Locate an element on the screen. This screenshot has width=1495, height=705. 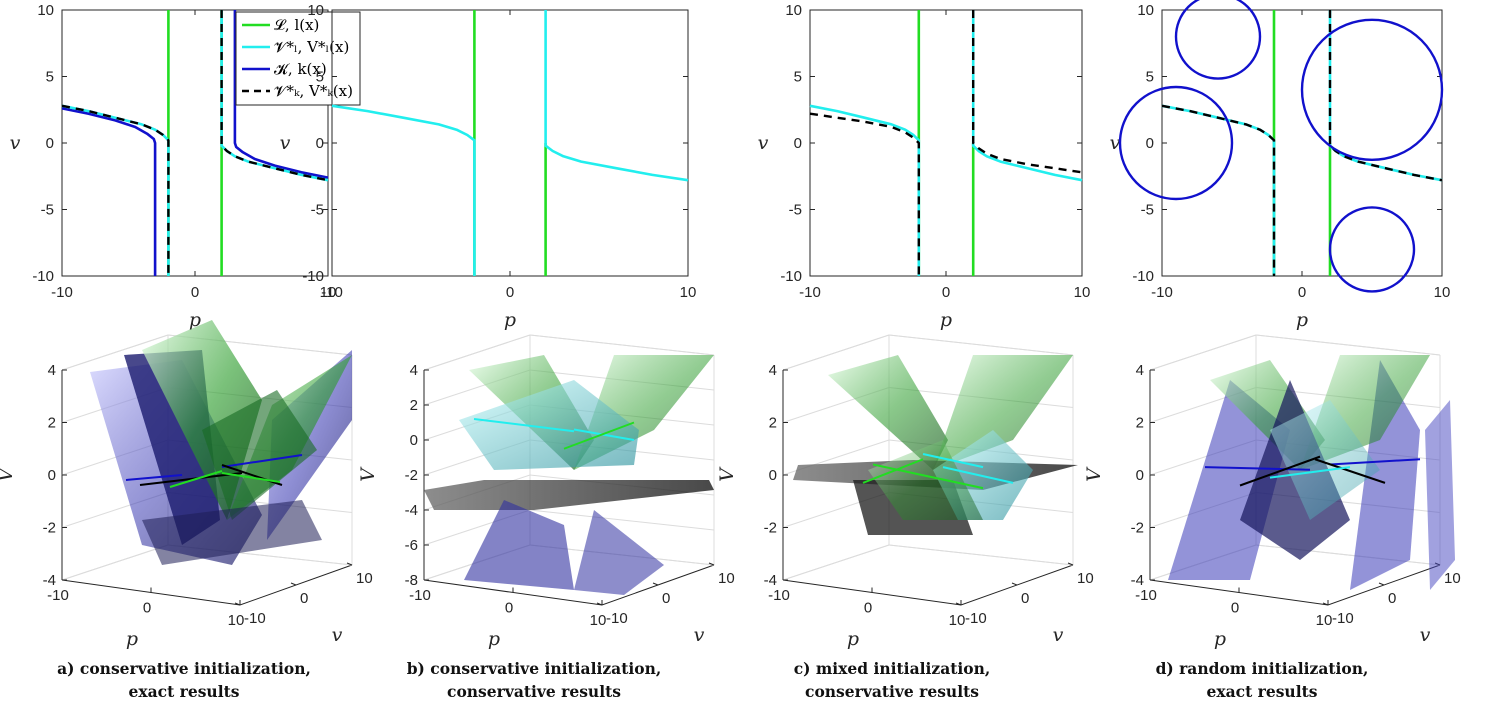
legend-label-3: 𝓥*ₖ, V*ₖ(x) is located at coordinates (313, 91).